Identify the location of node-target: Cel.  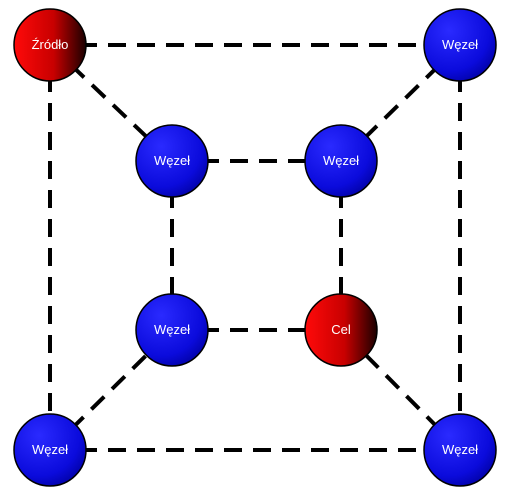
(341, 330).